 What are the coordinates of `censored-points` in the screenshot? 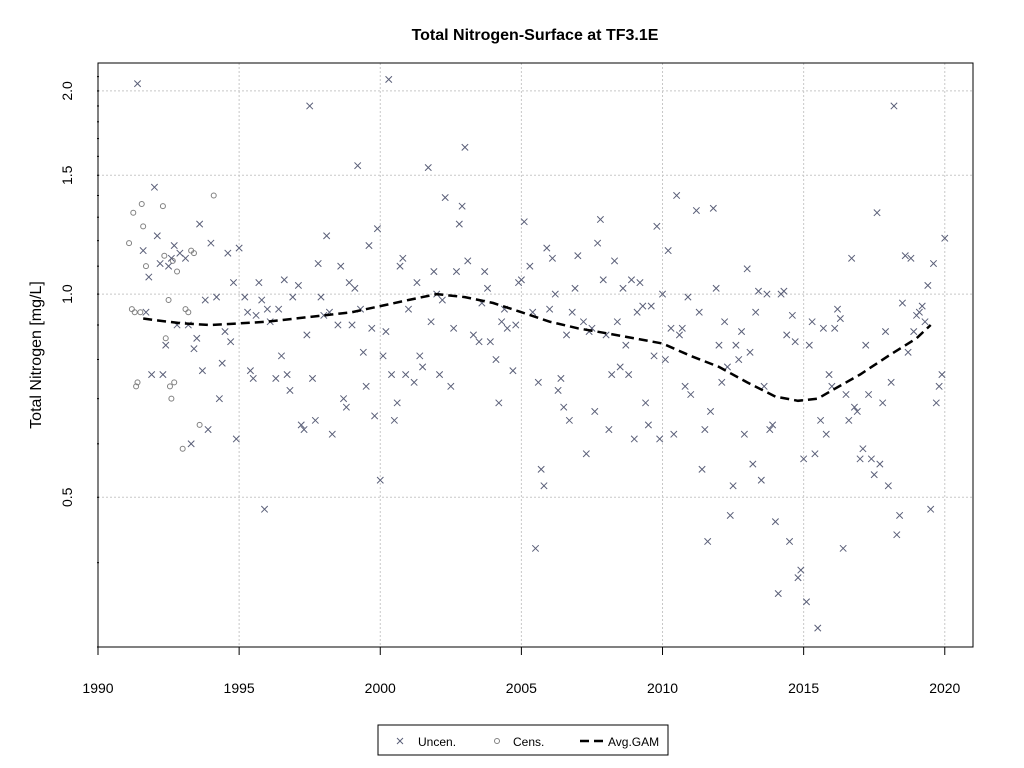 It's located at (171, 322).